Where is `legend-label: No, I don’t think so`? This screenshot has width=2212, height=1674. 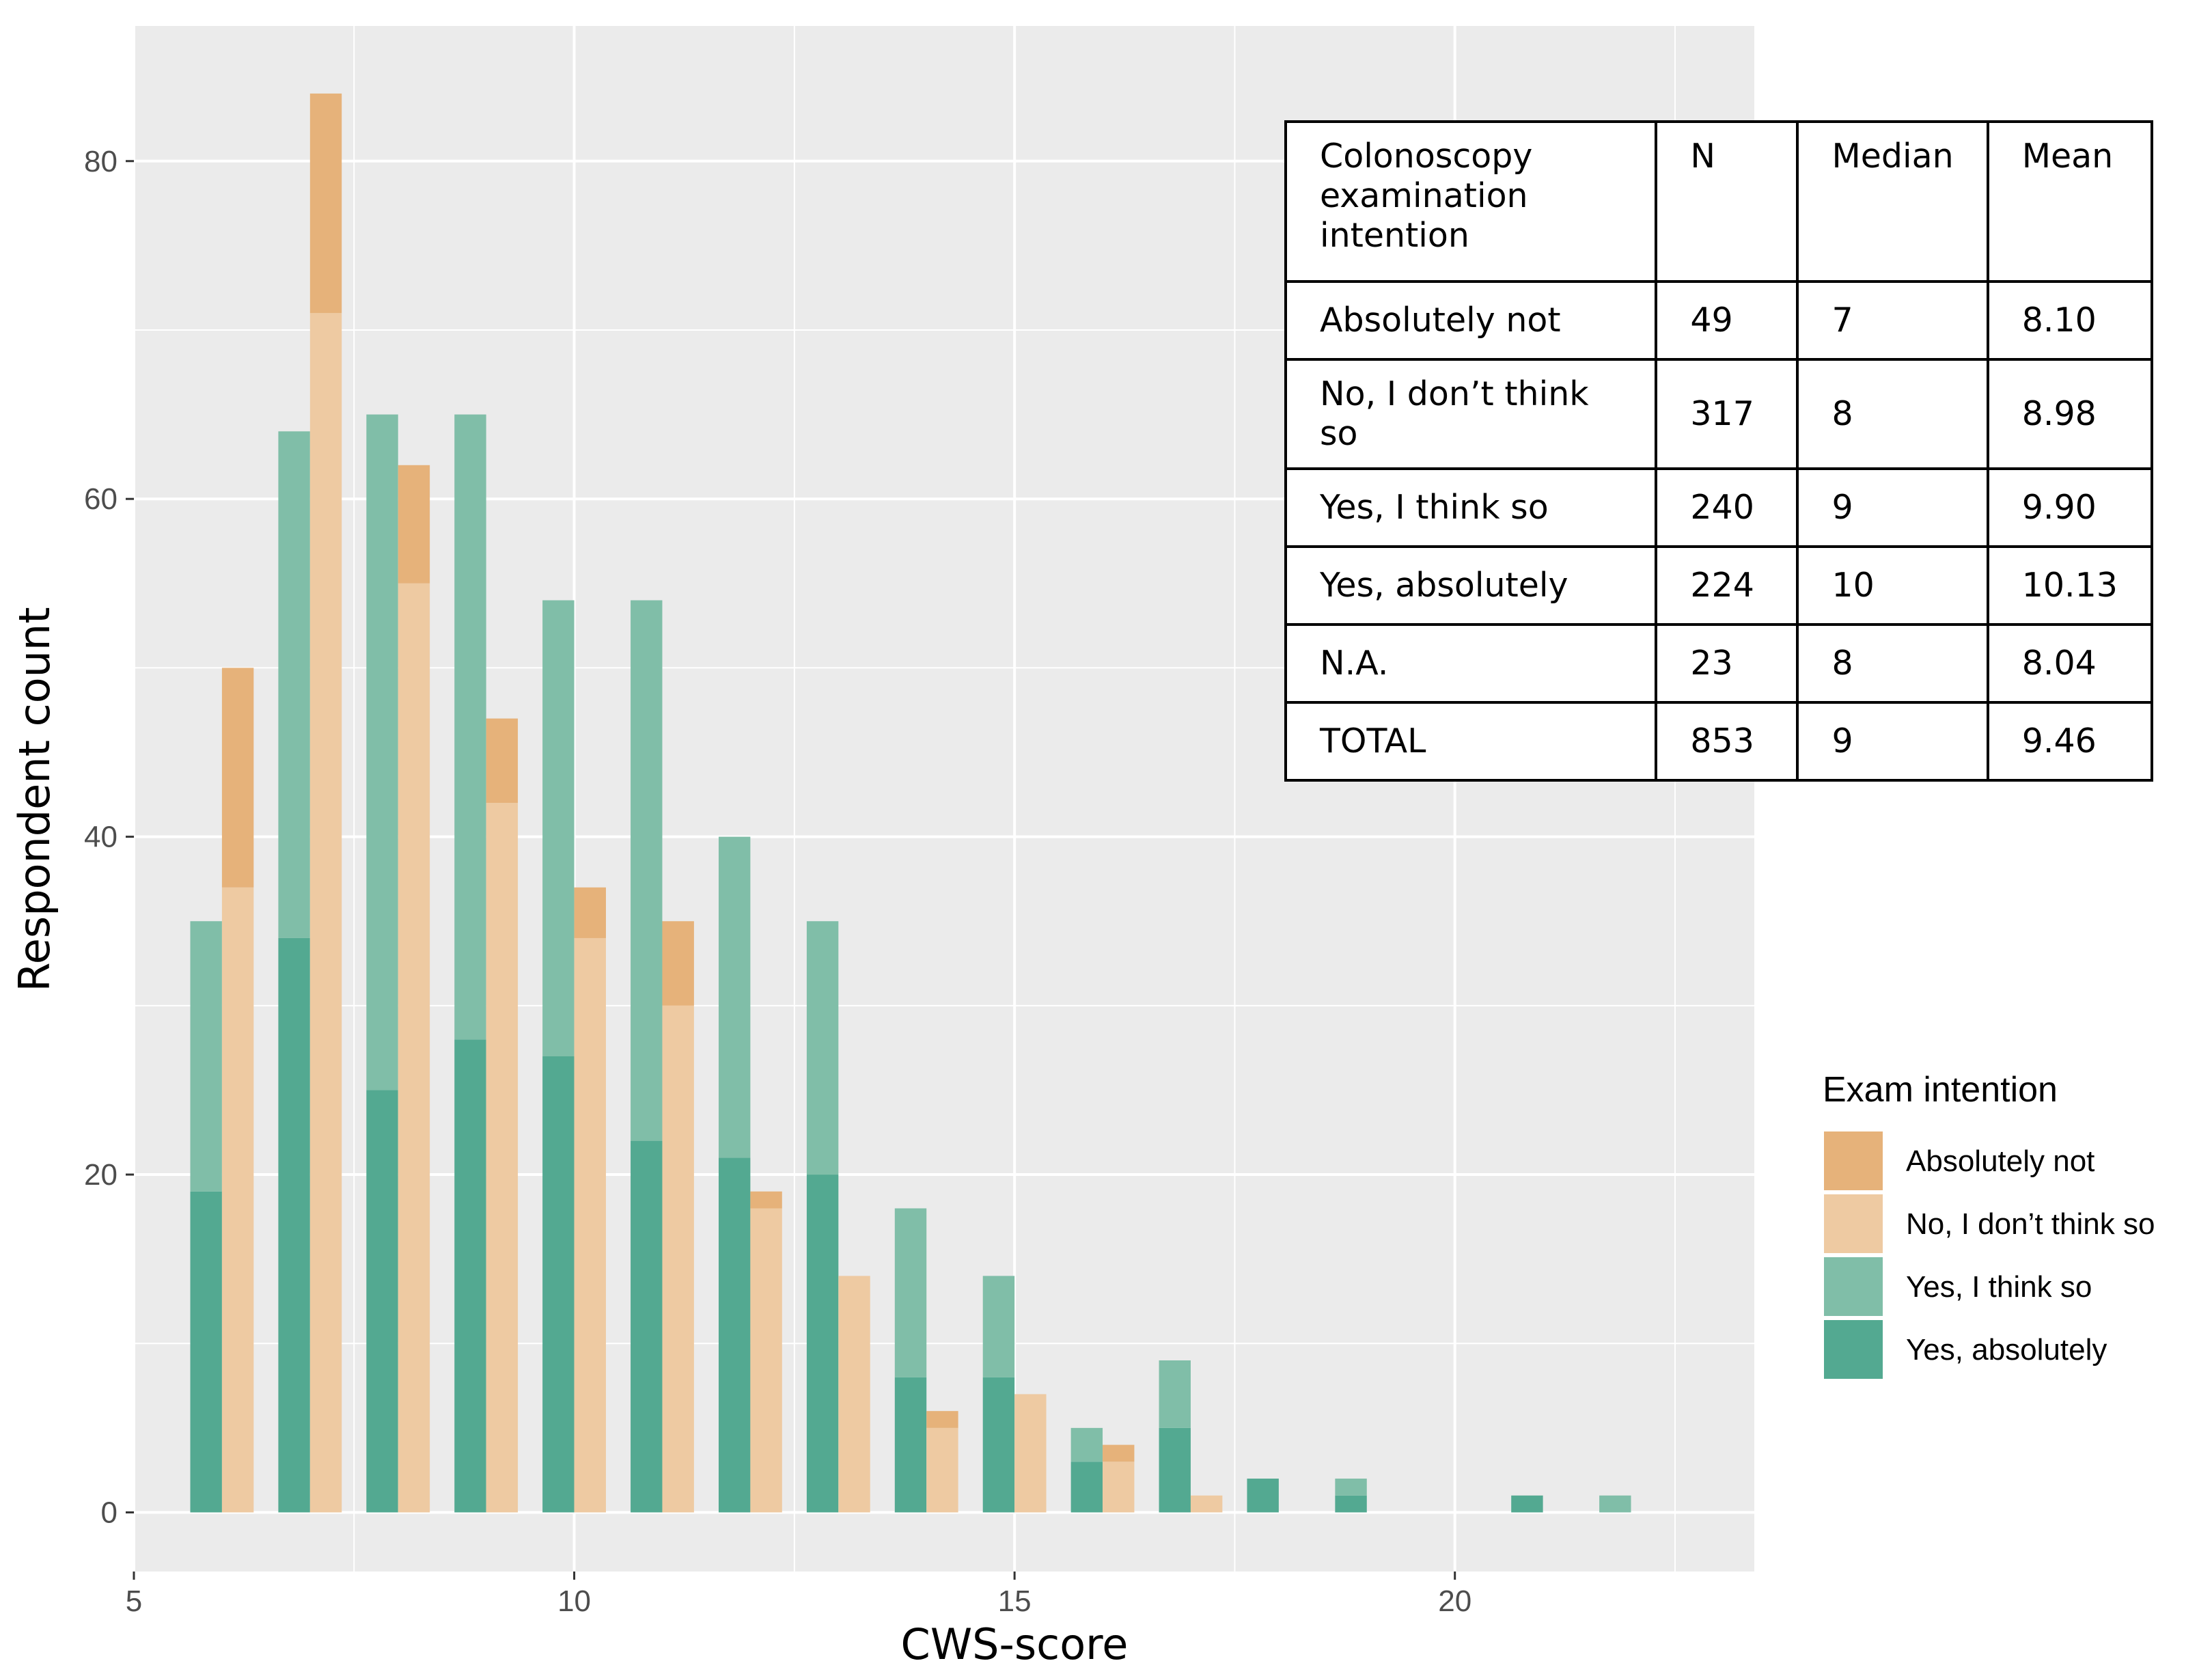
legend-label: No, I don’t think so is located at coordinates (2031, 1224).